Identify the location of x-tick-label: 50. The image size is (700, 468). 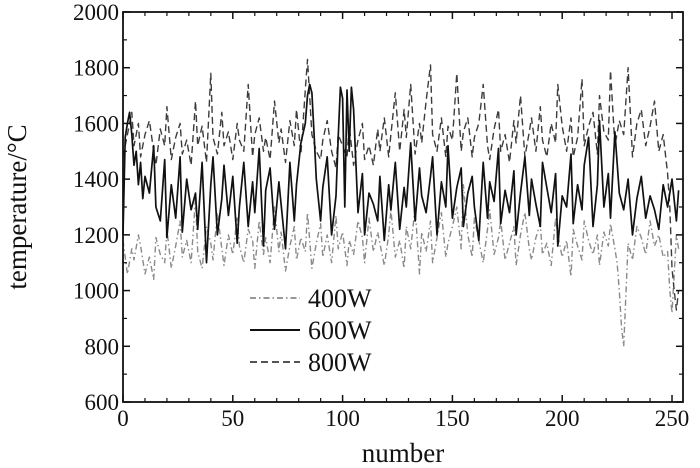
(232, 418).